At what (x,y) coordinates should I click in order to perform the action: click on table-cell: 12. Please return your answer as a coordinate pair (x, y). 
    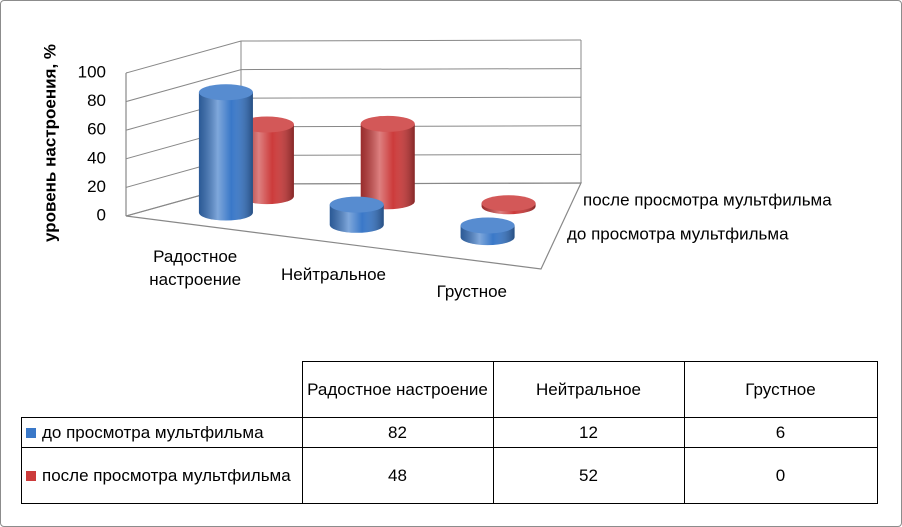
    Looking at the image, I should click on (588, 432).